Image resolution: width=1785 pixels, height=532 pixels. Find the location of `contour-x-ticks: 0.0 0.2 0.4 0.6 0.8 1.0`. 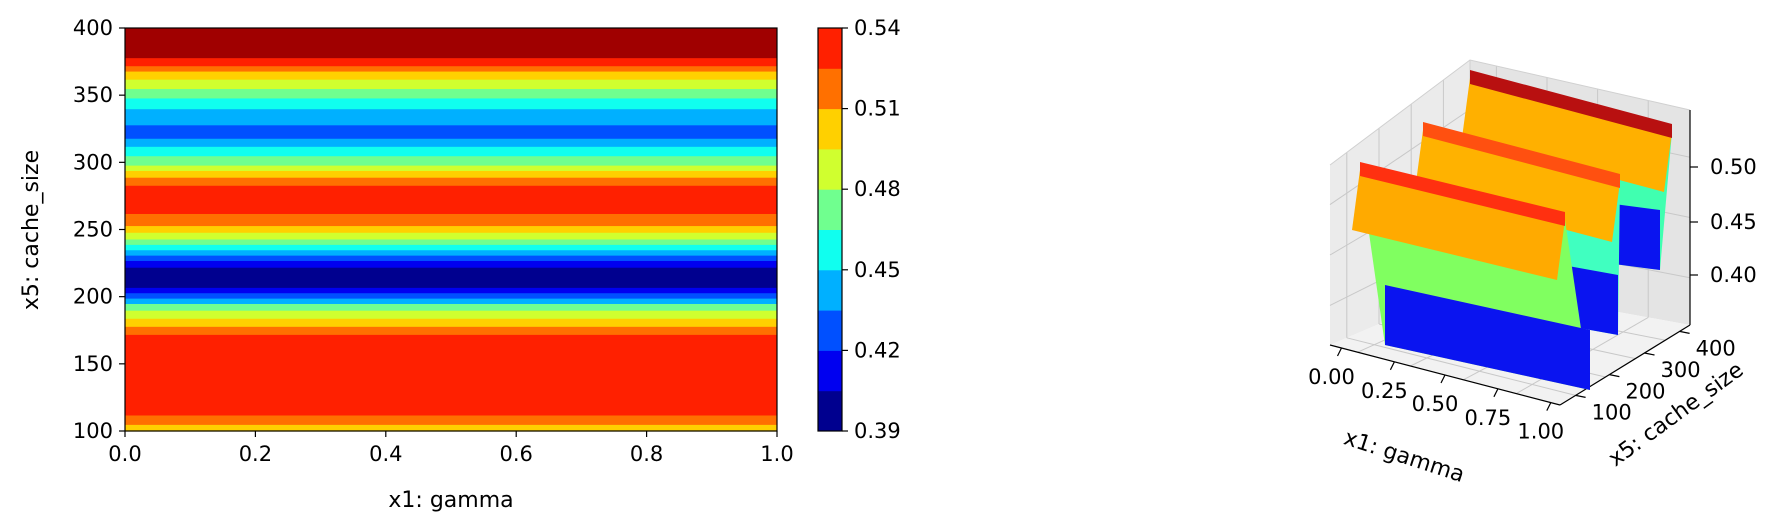

contour-x-ticks: 0.0 0.2 0.4 0.6 0.8 1.0 is located at coordinates (451, 448).